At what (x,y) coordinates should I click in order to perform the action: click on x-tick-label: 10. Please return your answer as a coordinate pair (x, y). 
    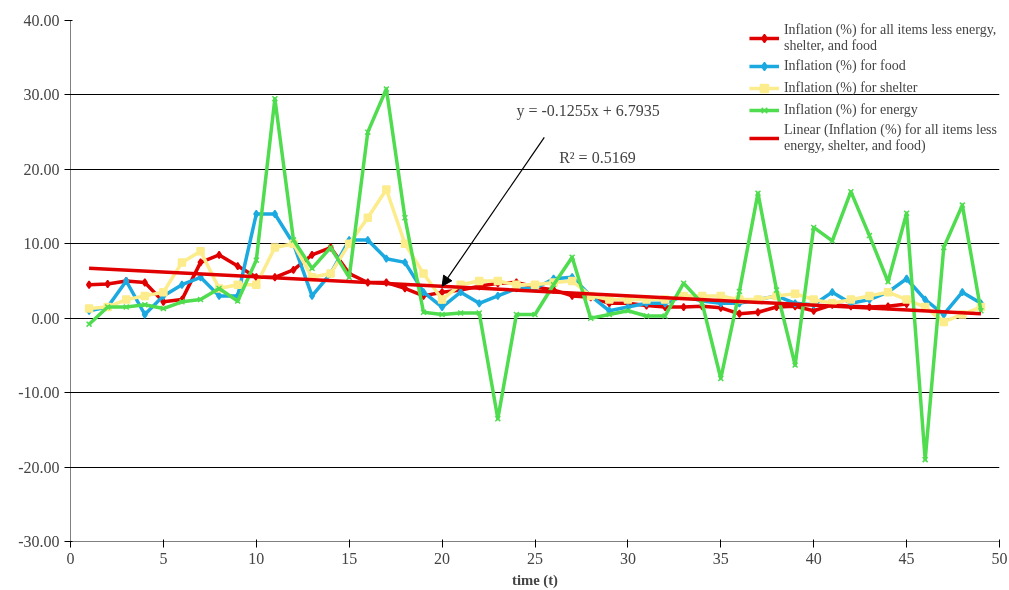
    Looking at the image, I should click on (256, 558).